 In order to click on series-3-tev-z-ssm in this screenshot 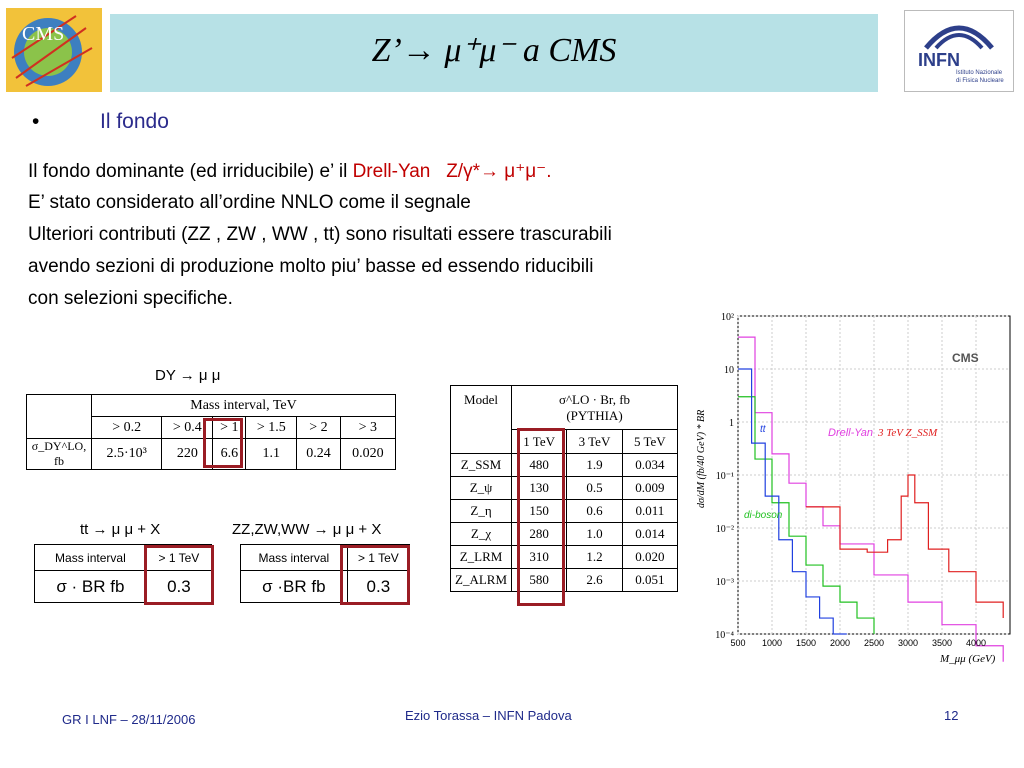, I will do `click(905, 546)`.